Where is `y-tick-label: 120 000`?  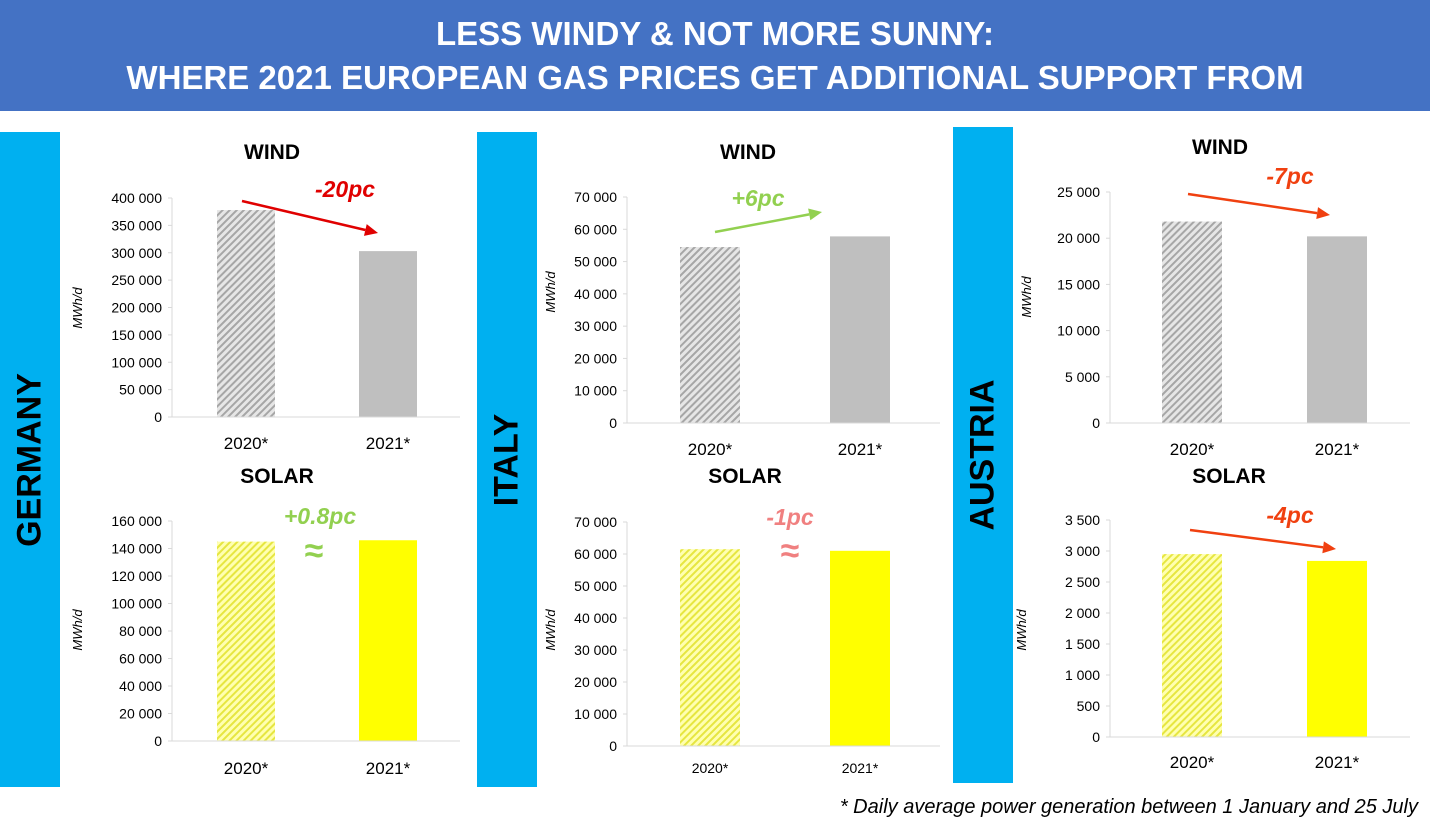
y-tick-label: 120 000 is located at coordinates (136, 576).